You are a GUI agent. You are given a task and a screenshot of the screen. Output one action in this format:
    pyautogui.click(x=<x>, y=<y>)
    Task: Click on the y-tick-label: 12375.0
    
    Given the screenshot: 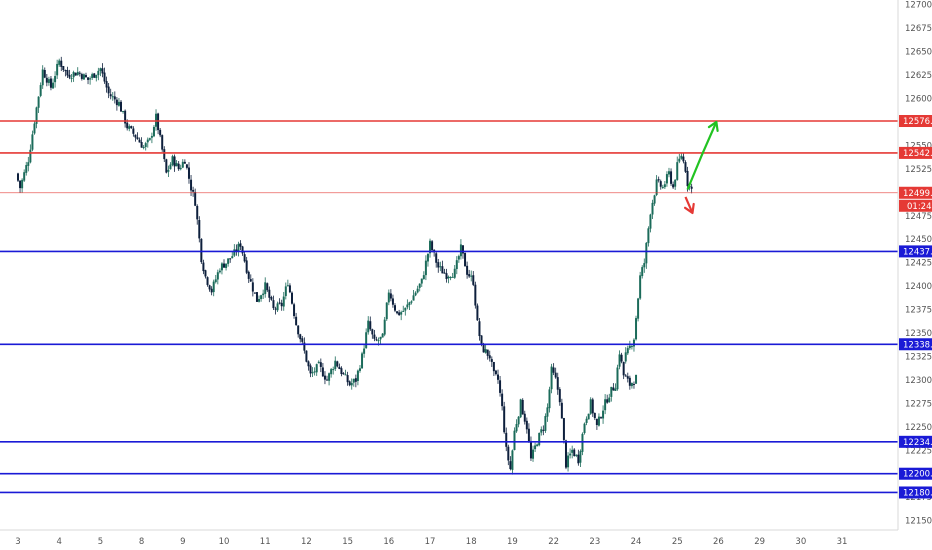 What is the action you would take?
    pyautogui.click(x=918, y=311)
    